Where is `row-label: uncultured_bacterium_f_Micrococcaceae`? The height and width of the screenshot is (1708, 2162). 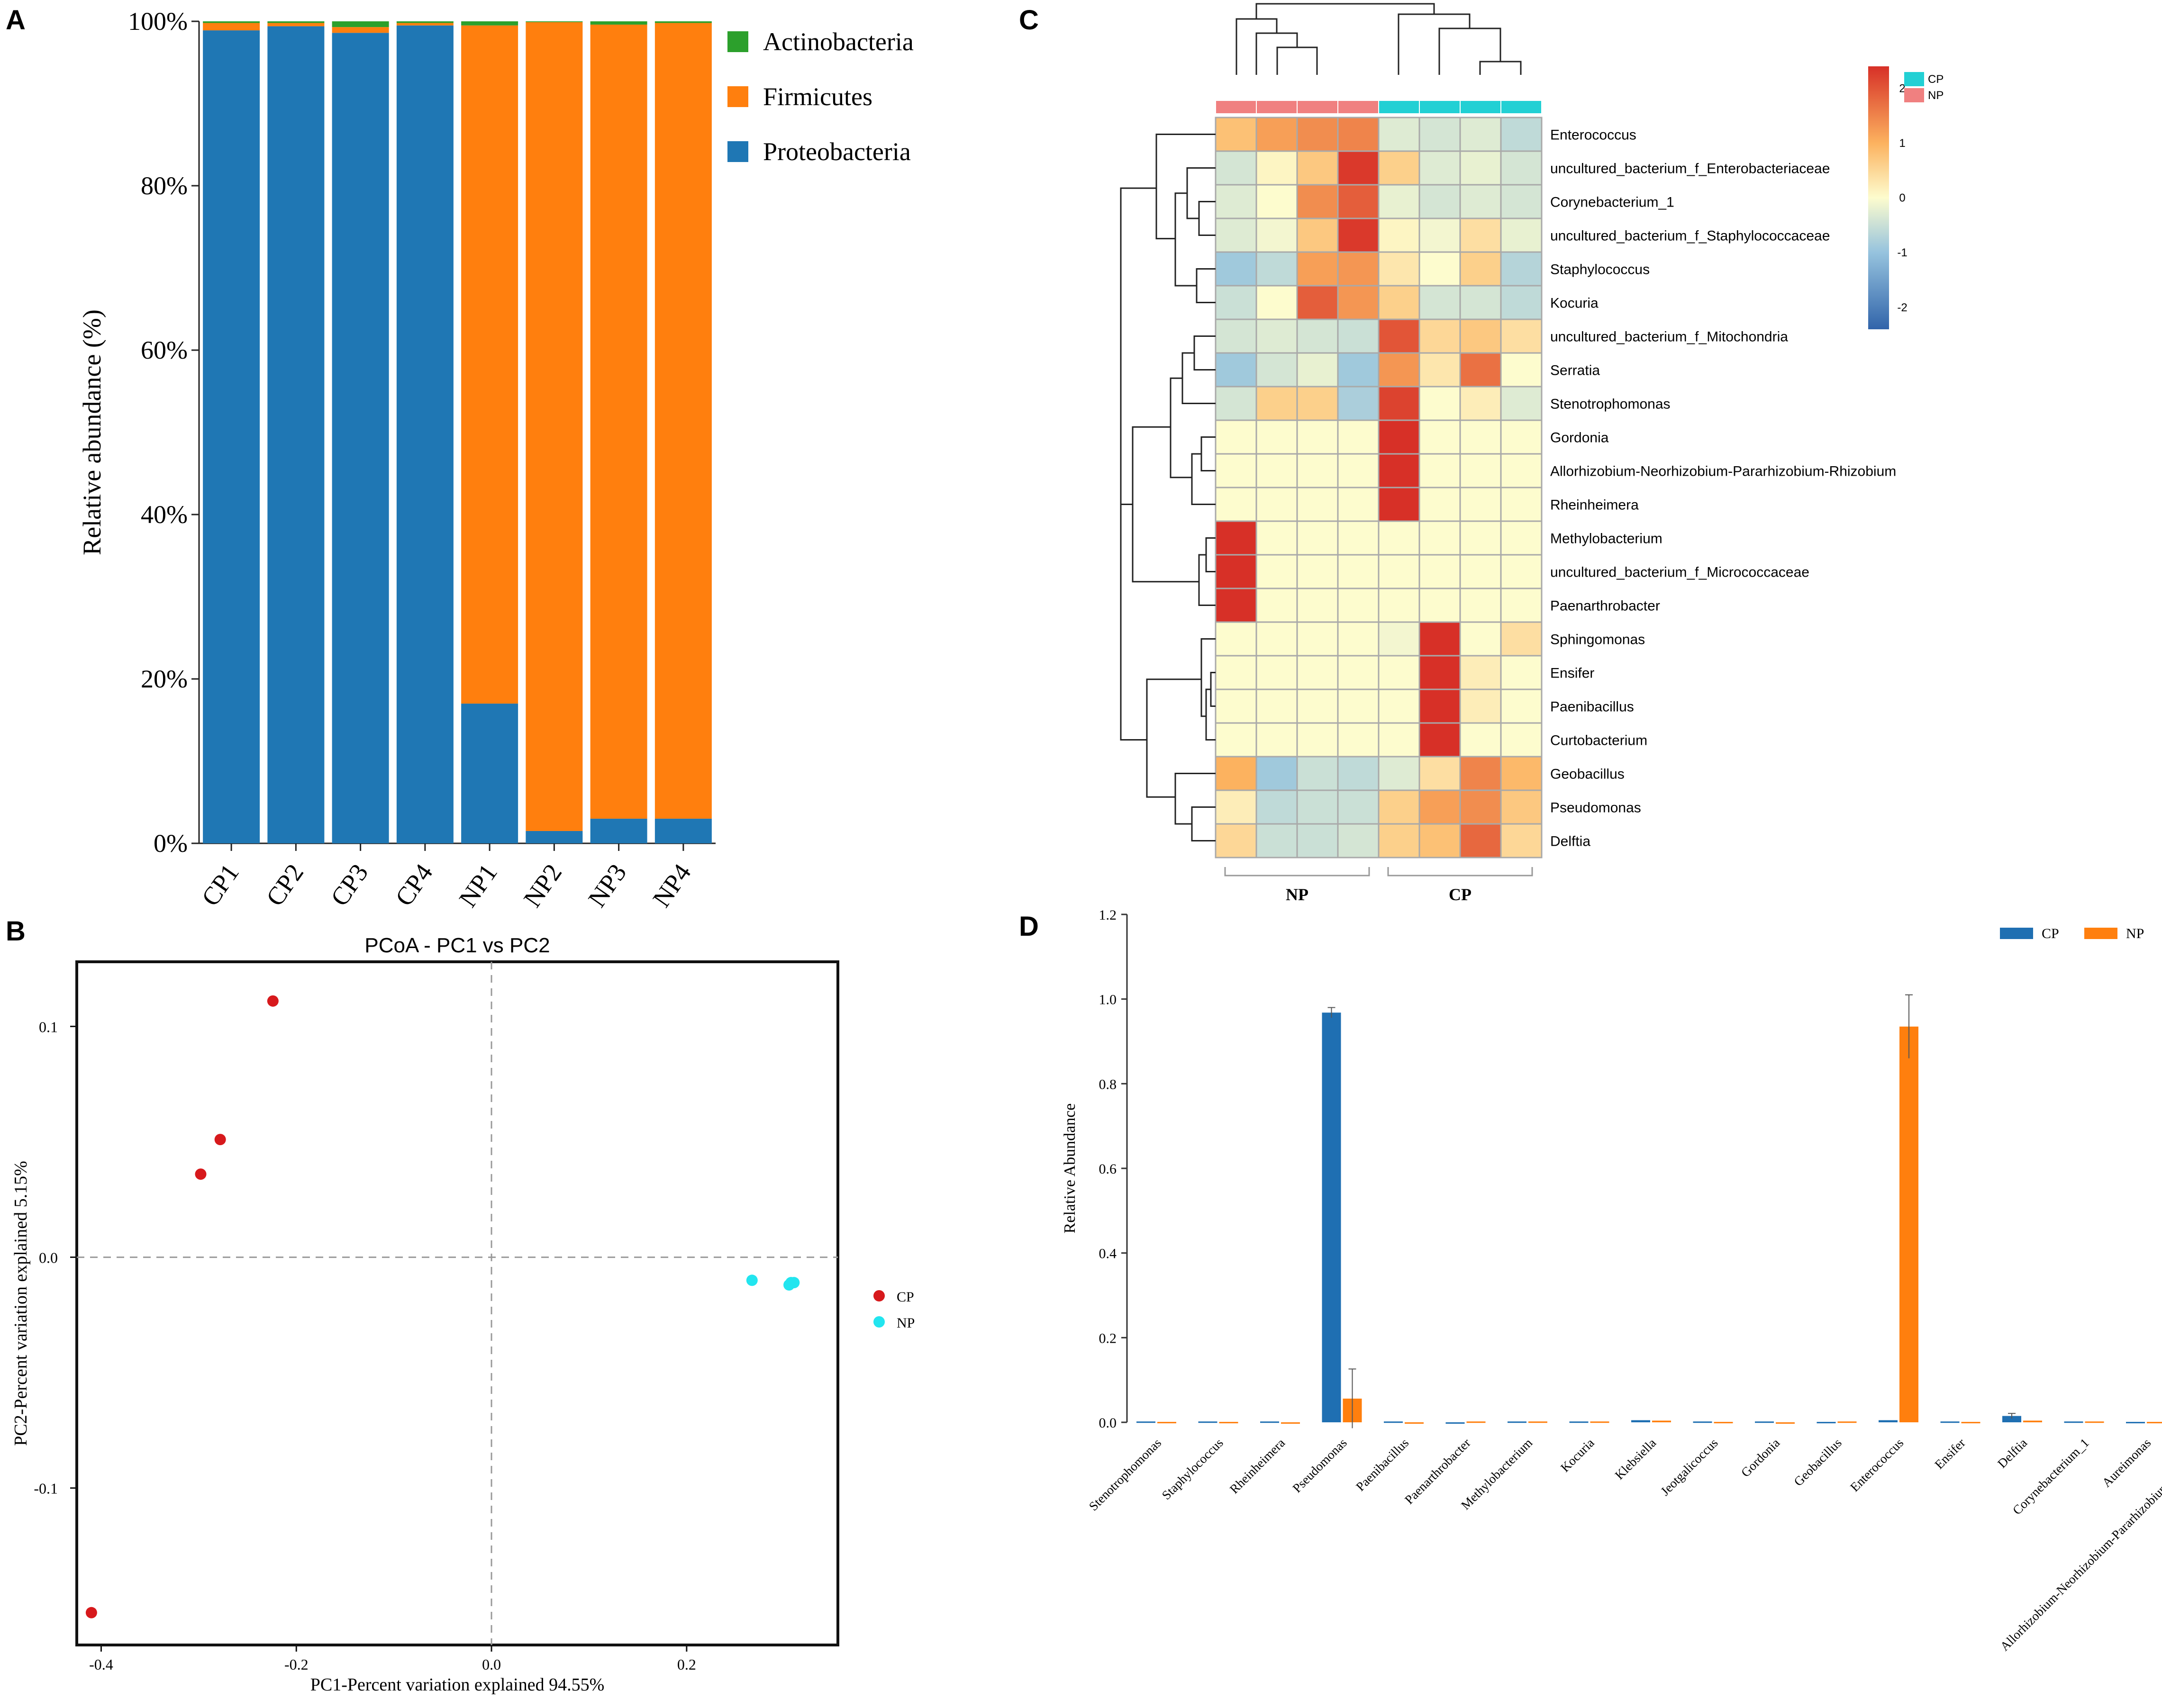
row-label: uncultured_bacterium_f_Micrococcaceae is located at coordinates (1679, 572).